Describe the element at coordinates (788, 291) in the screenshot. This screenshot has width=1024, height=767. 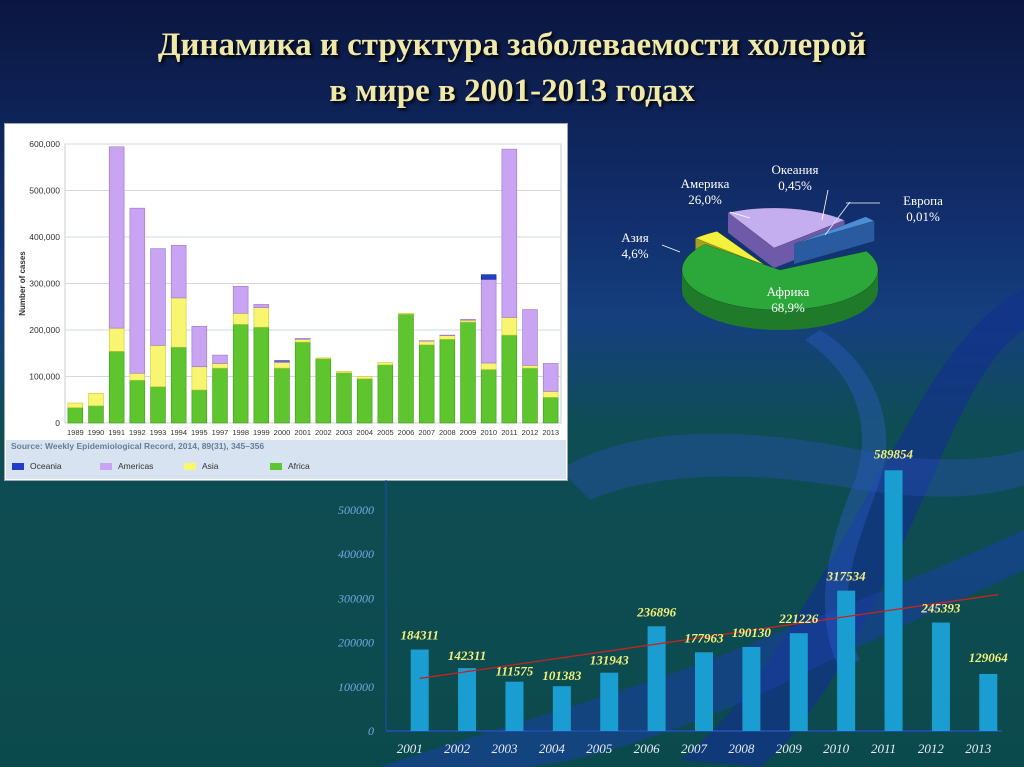
I see `pie-label-name-0: Африка` at that location.